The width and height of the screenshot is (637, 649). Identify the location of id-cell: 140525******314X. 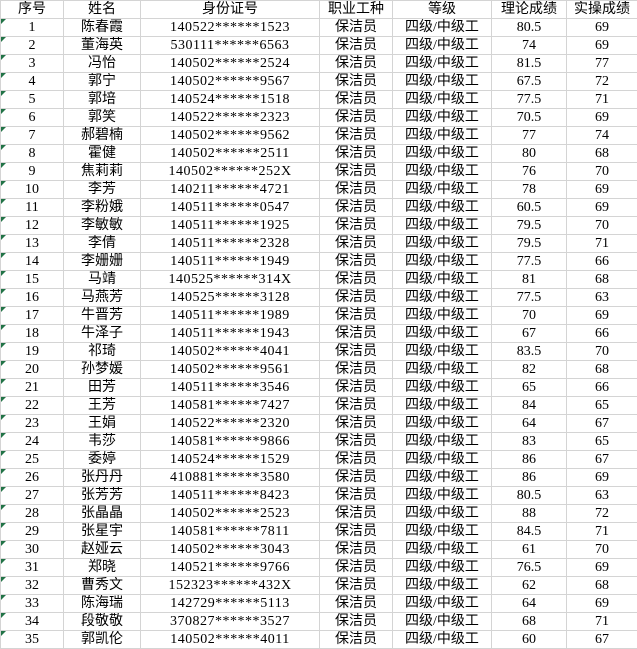
(230, 279).